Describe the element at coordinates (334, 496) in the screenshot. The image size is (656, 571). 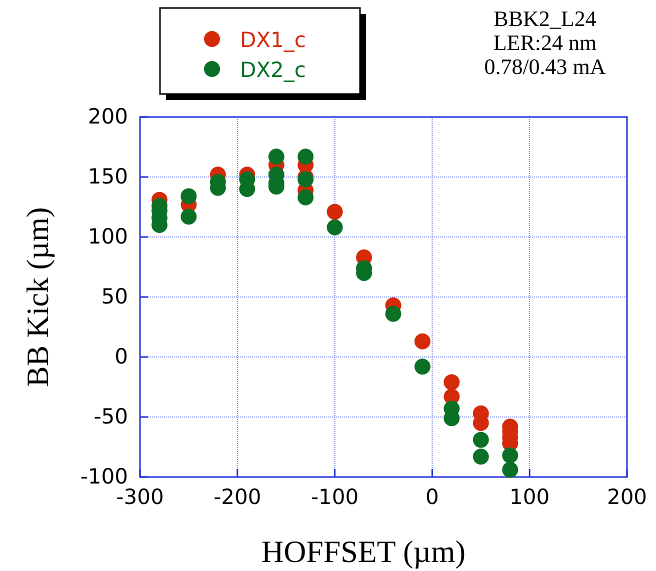
I see `x-tick-label: -100` at that location.